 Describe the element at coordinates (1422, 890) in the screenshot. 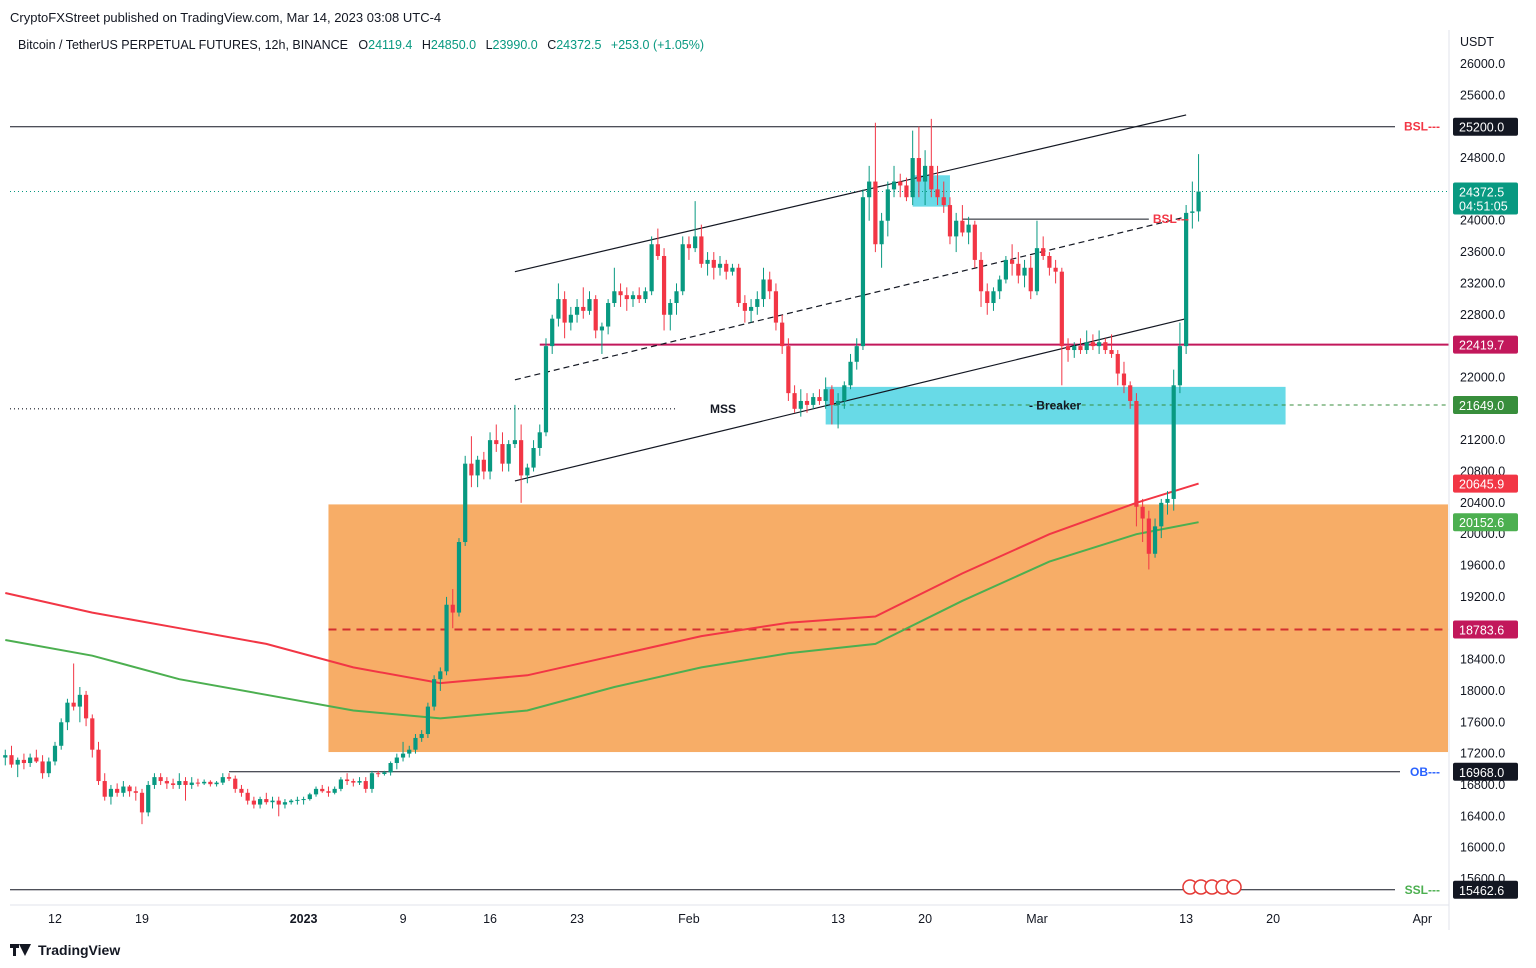

I see `annotation-ssl: SSL---` at that location.